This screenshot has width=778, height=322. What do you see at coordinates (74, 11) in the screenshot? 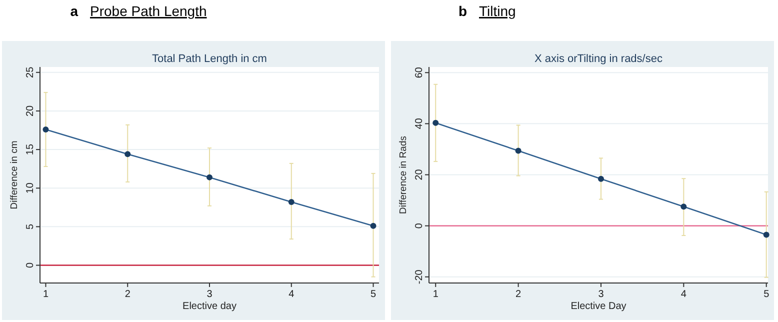
I see `text: a` at bounding box center [74, 11].